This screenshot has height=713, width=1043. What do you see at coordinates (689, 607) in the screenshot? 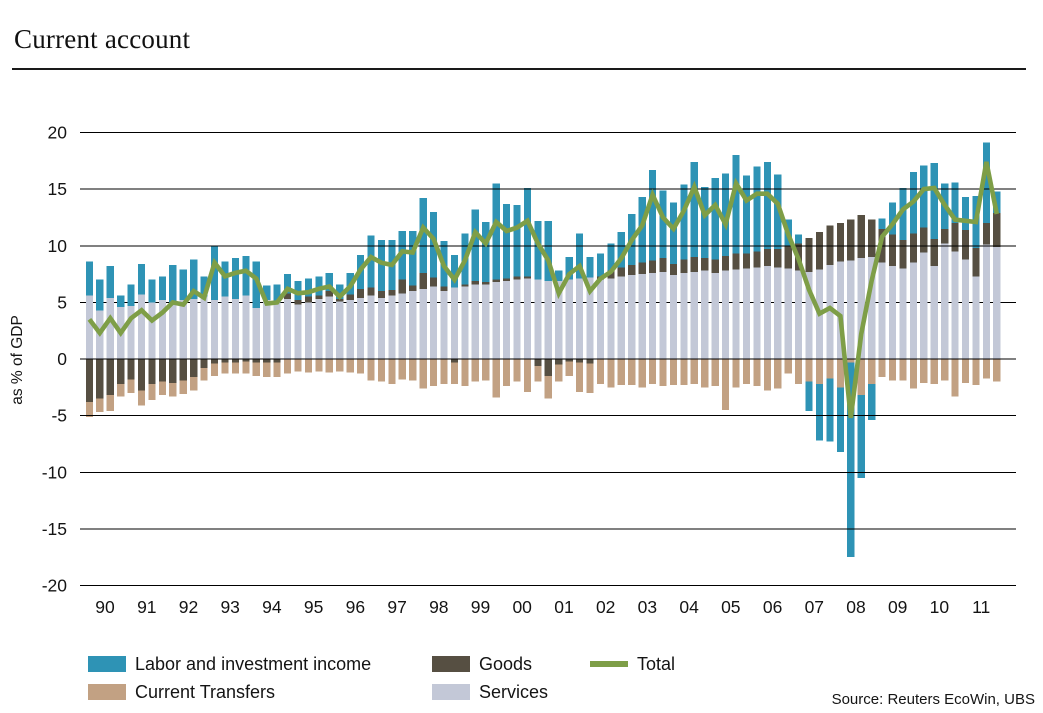
I see `x-axis-tick-label: 04` at bounding box center [689, 607].